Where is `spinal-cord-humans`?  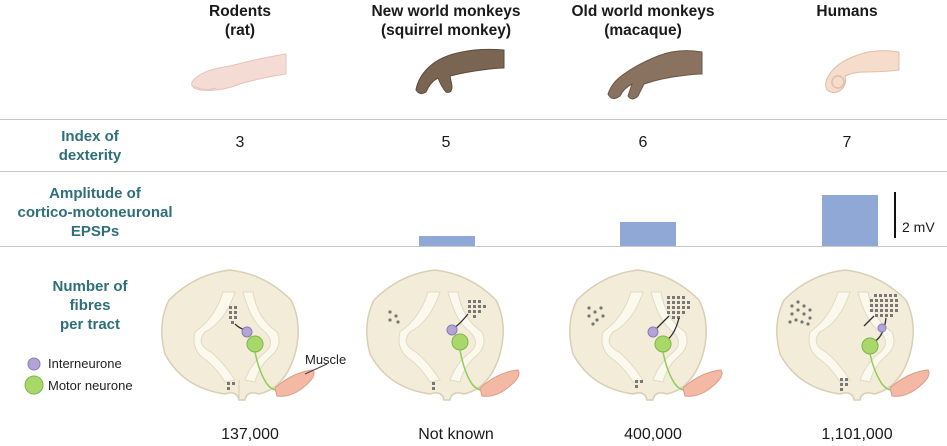
spinal-cord-humans is located at coordinates (853, 335).